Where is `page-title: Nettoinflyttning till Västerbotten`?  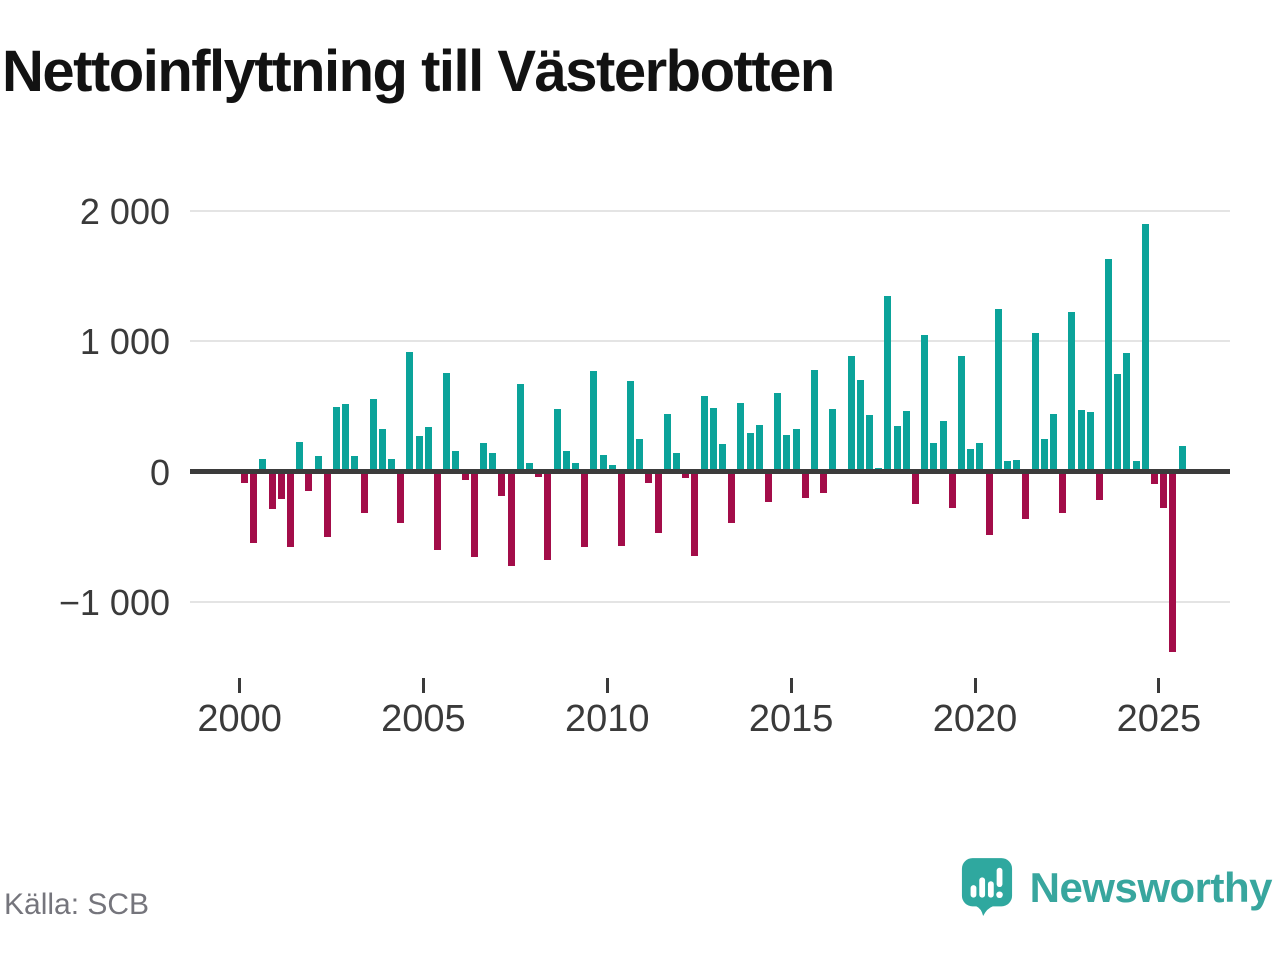
page-title: Nettoinflyttning till Västerbotten is located at coordinates (418, 71).